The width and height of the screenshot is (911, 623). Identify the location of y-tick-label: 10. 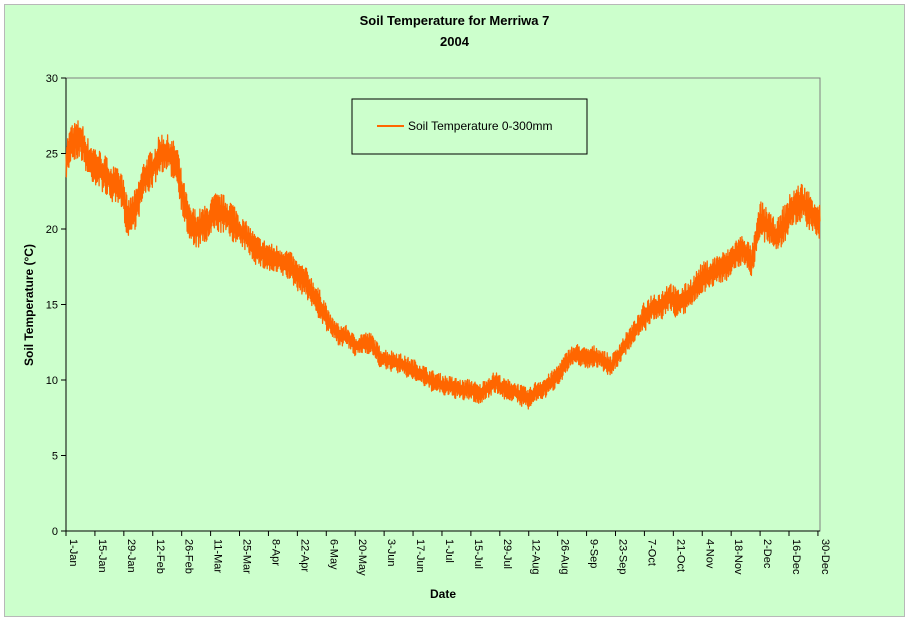
(52, 381).